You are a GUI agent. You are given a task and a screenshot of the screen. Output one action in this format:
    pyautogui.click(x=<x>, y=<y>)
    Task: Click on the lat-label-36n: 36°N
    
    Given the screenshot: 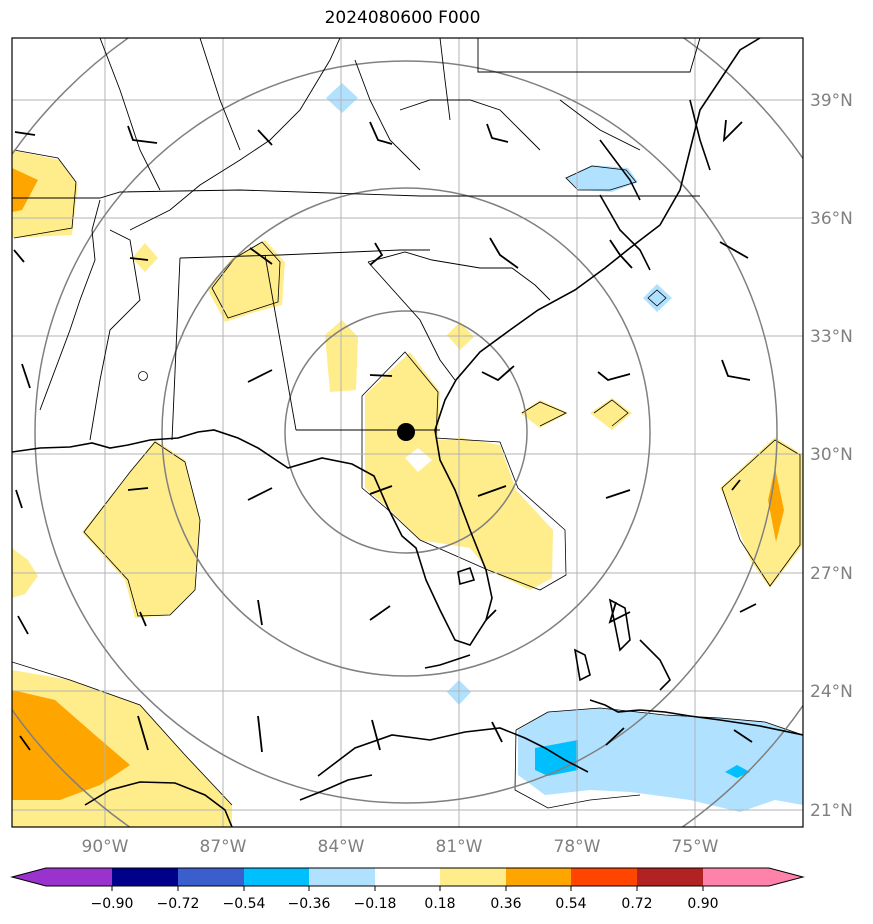 What is the action you would take?
    pyautogui.click(x=831, y=219)
    